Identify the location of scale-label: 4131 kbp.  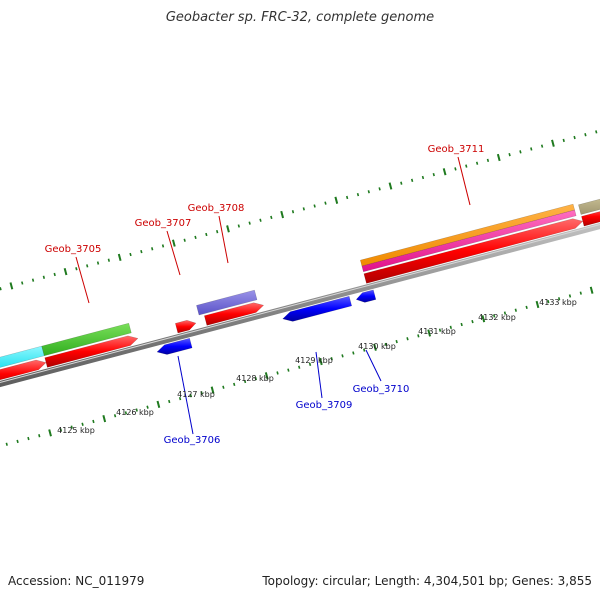
(437, 331).